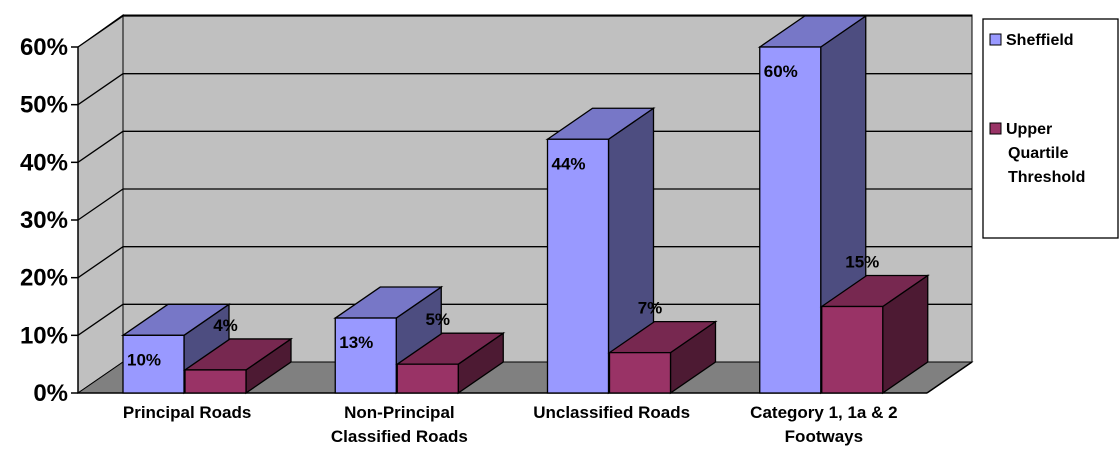  I want to click on data-label: 15%, so click(862, 262).